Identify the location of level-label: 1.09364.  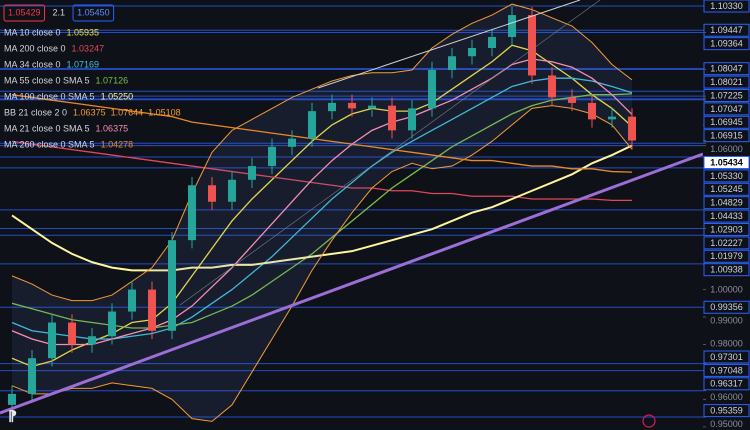
(726, 44).